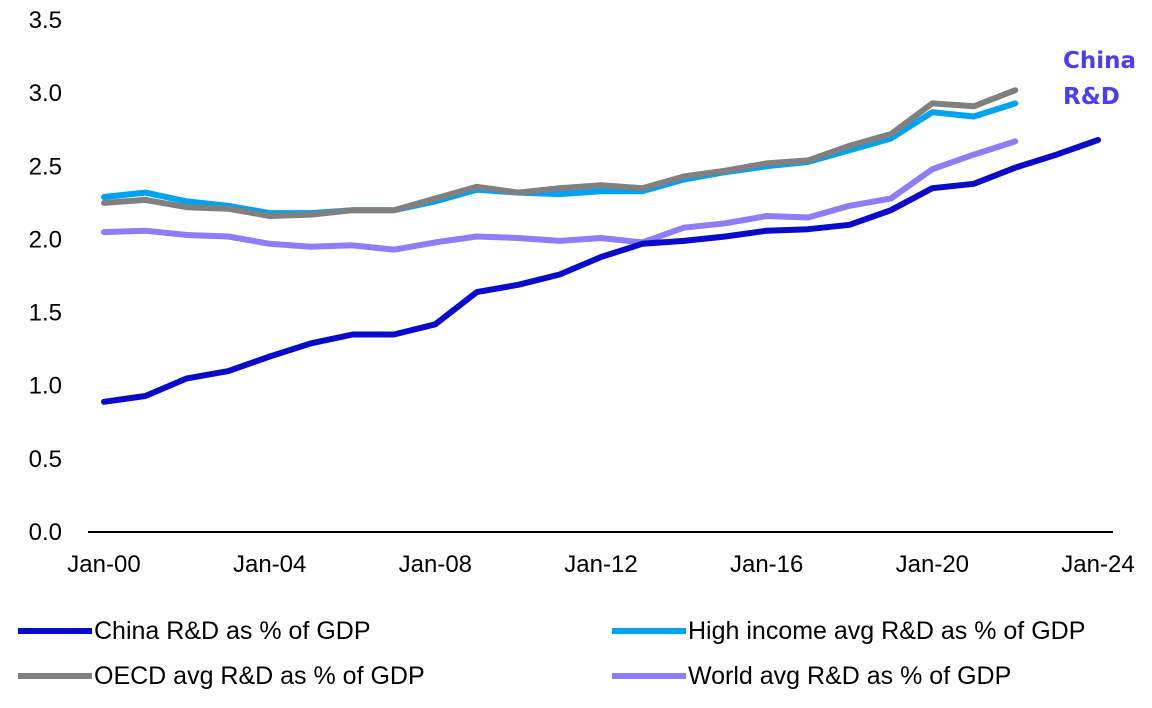 Image resolution: width=1152 pixels, height=708 pixels. What do you see at coordinates (55, 676) in the screenshot?
I see `legend-swatch-oecd` at bounding box center [55, 676].